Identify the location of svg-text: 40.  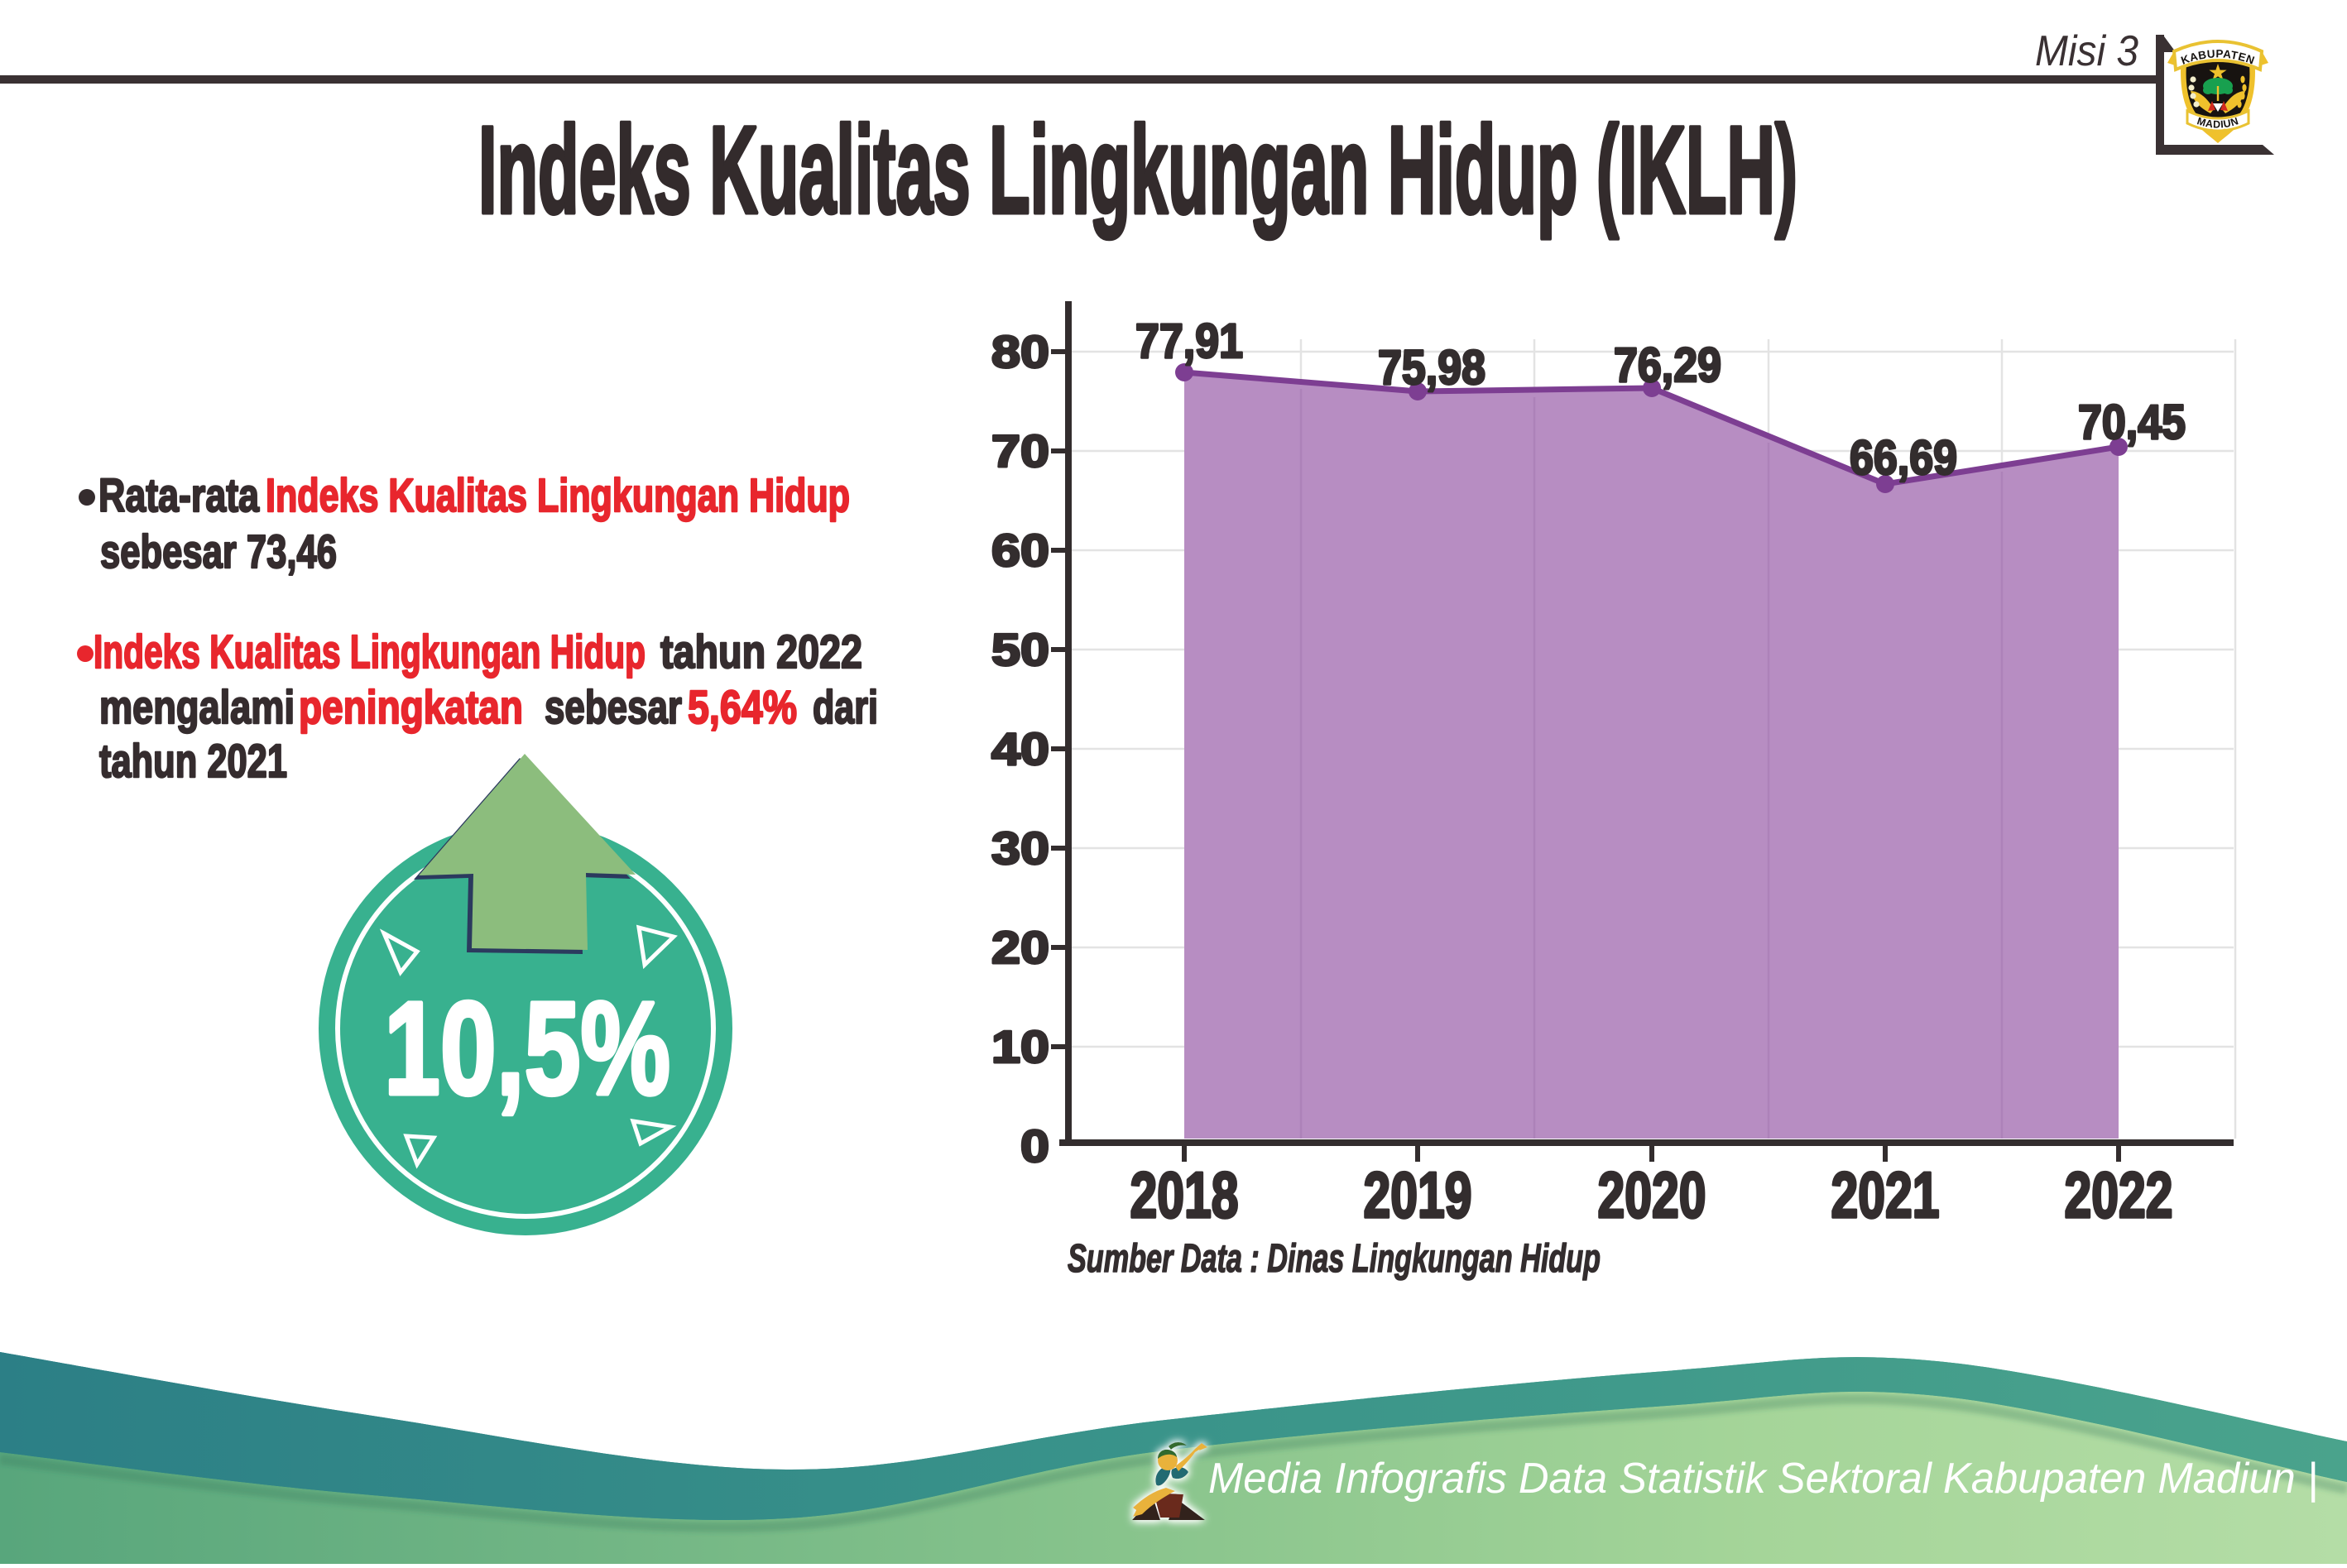
(1020, 749).